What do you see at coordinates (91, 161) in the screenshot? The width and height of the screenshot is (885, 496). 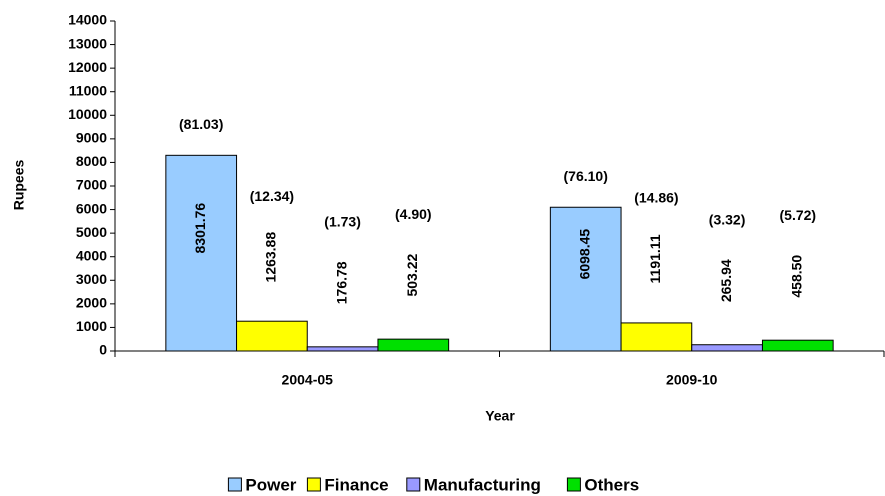 I see `y-tick-label: 8000` at bounding box center [91, 161].